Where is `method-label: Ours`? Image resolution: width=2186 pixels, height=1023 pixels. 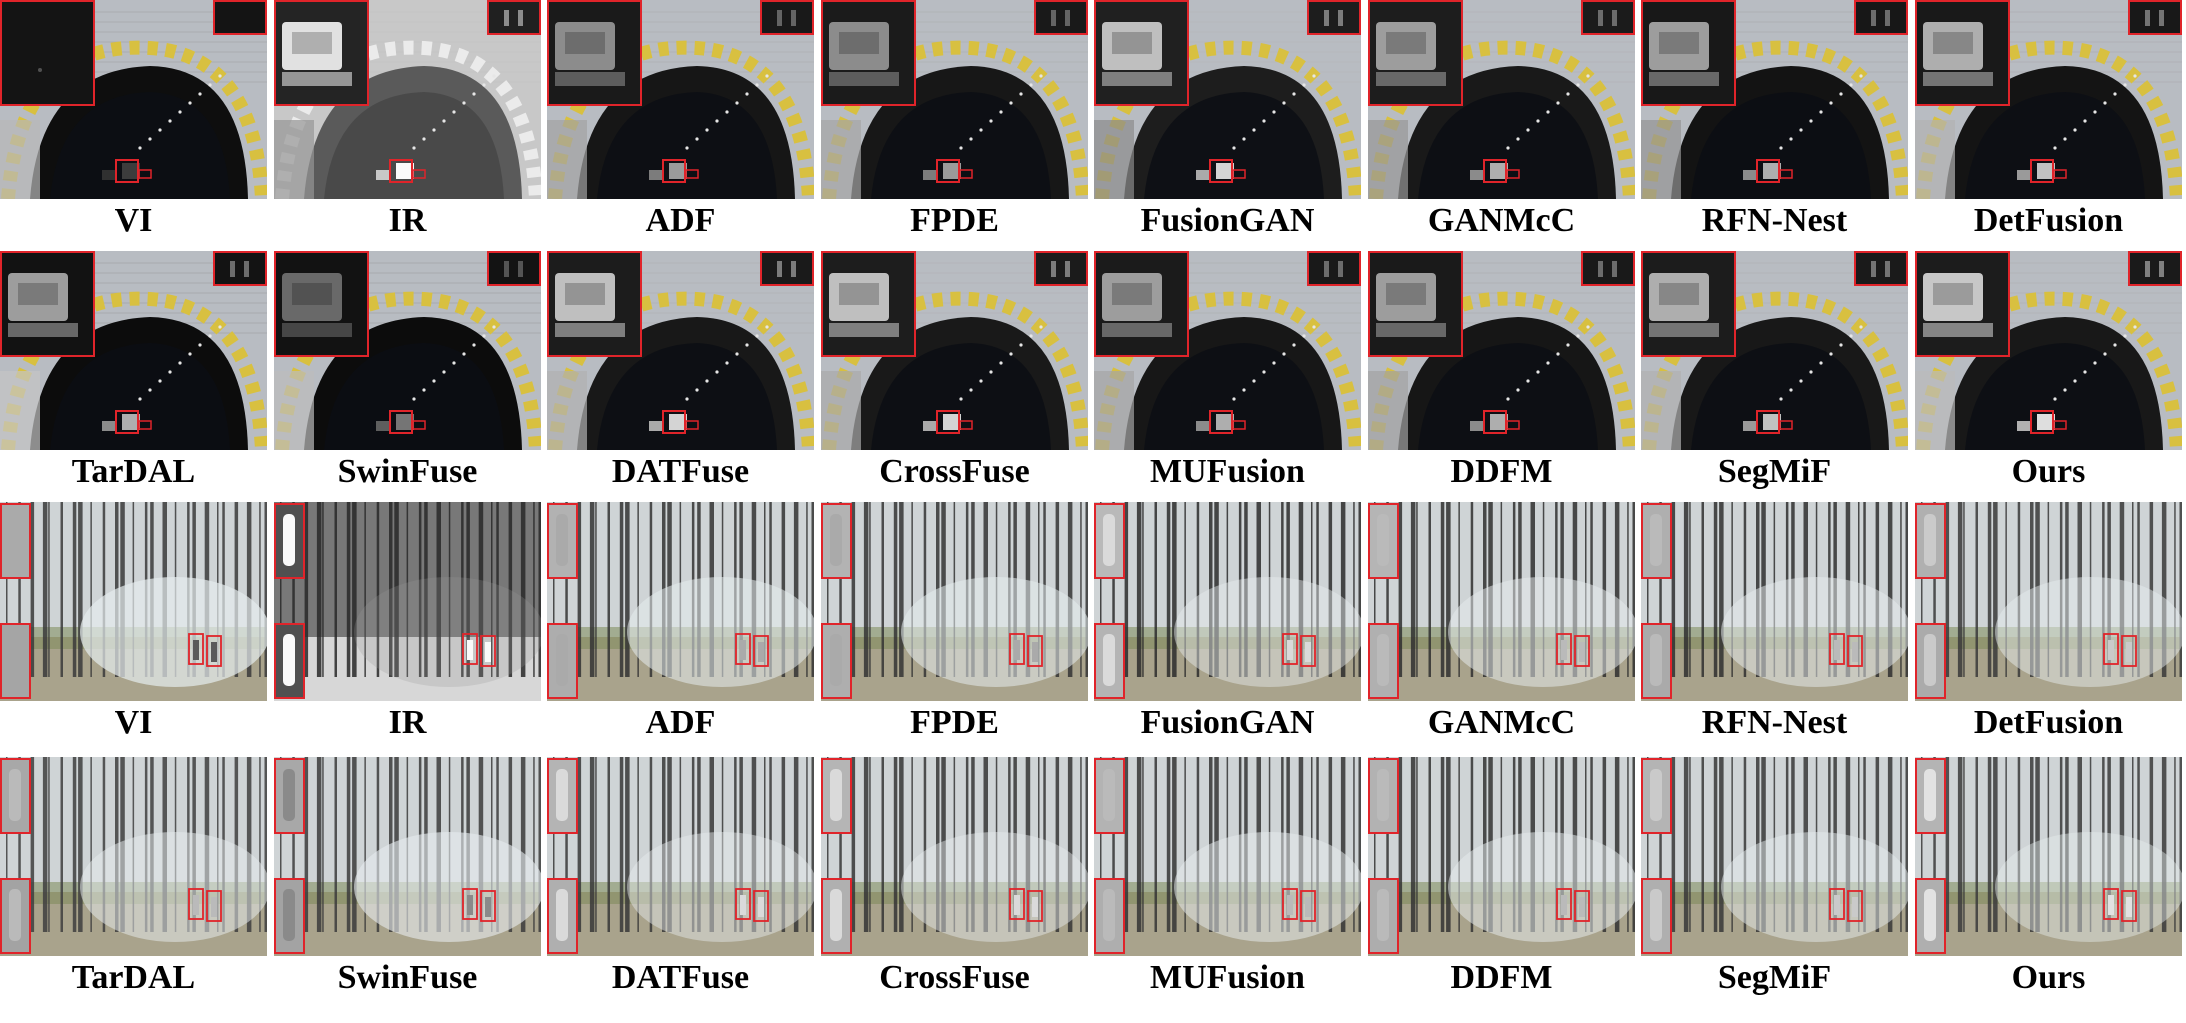 method-label: Ours is located at coordinates (2048, 471).